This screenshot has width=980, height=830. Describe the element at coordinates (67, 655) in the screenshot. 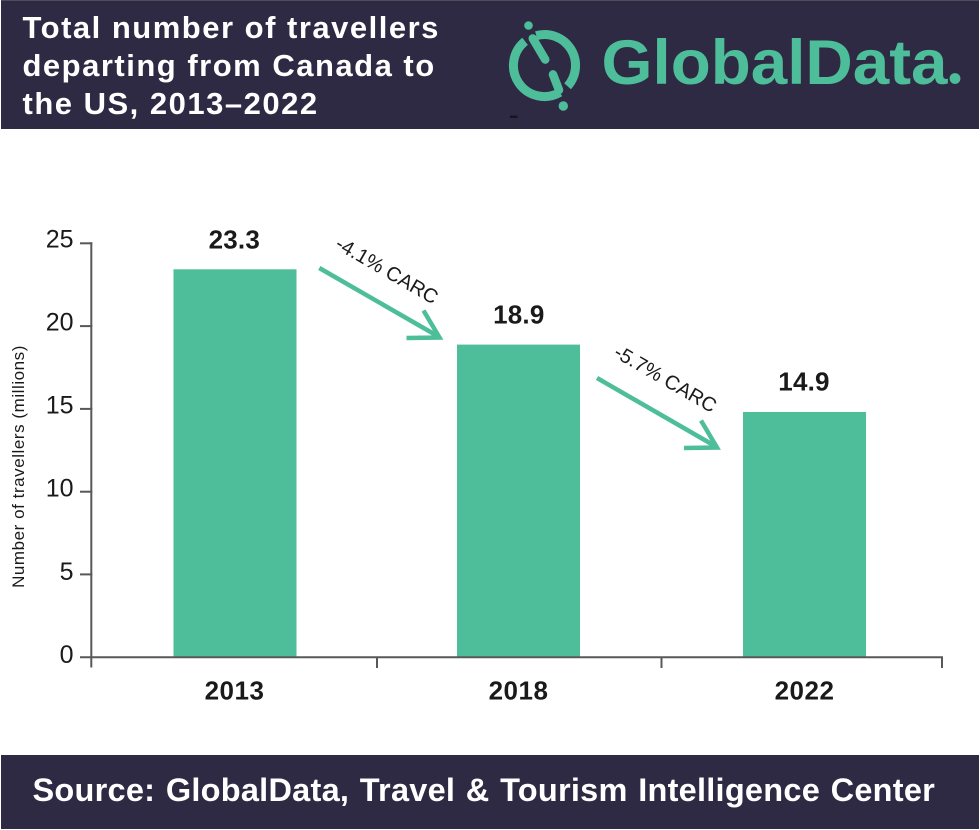

I see `svg-text: 0` at that location.